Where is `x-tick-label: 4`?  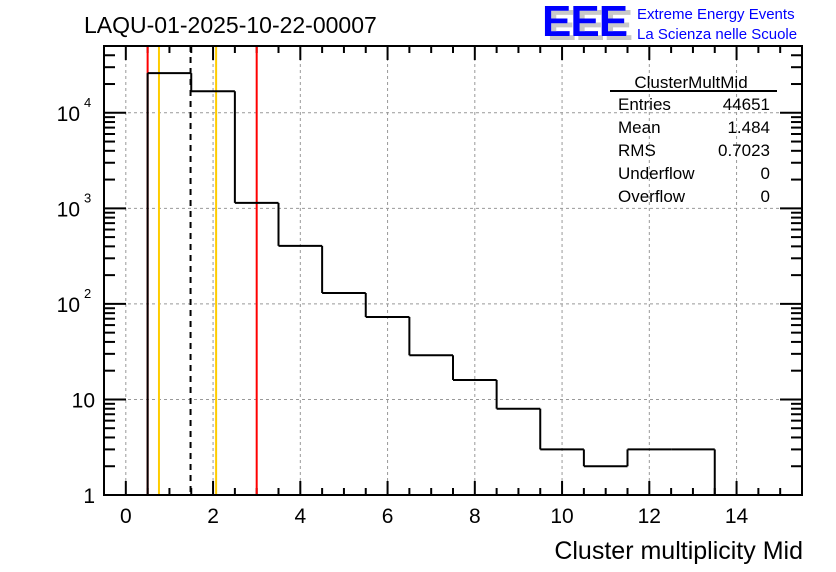 x-tick-label: 4 is located at coordinates (300, 516).